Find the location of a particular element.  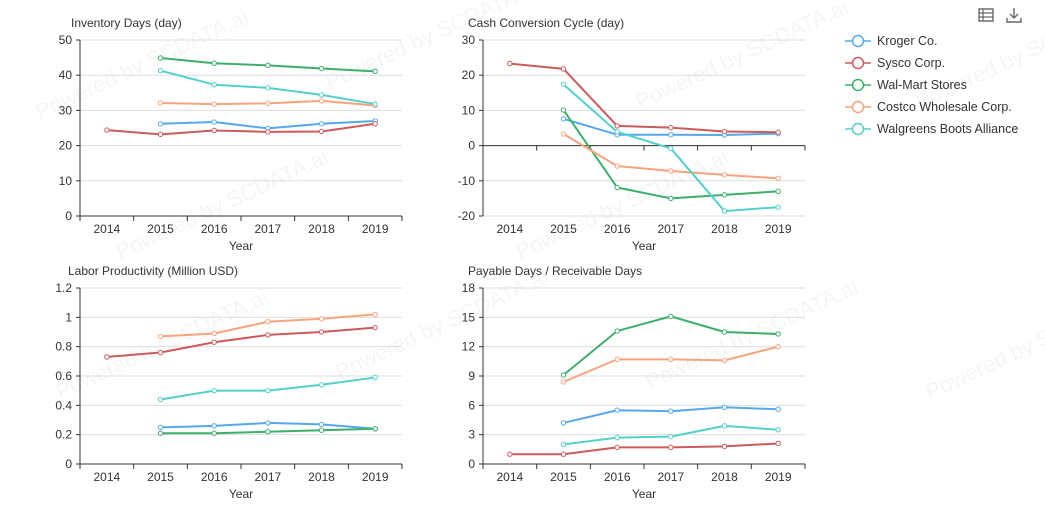

download-icon is located at coordinates (1014, 15).